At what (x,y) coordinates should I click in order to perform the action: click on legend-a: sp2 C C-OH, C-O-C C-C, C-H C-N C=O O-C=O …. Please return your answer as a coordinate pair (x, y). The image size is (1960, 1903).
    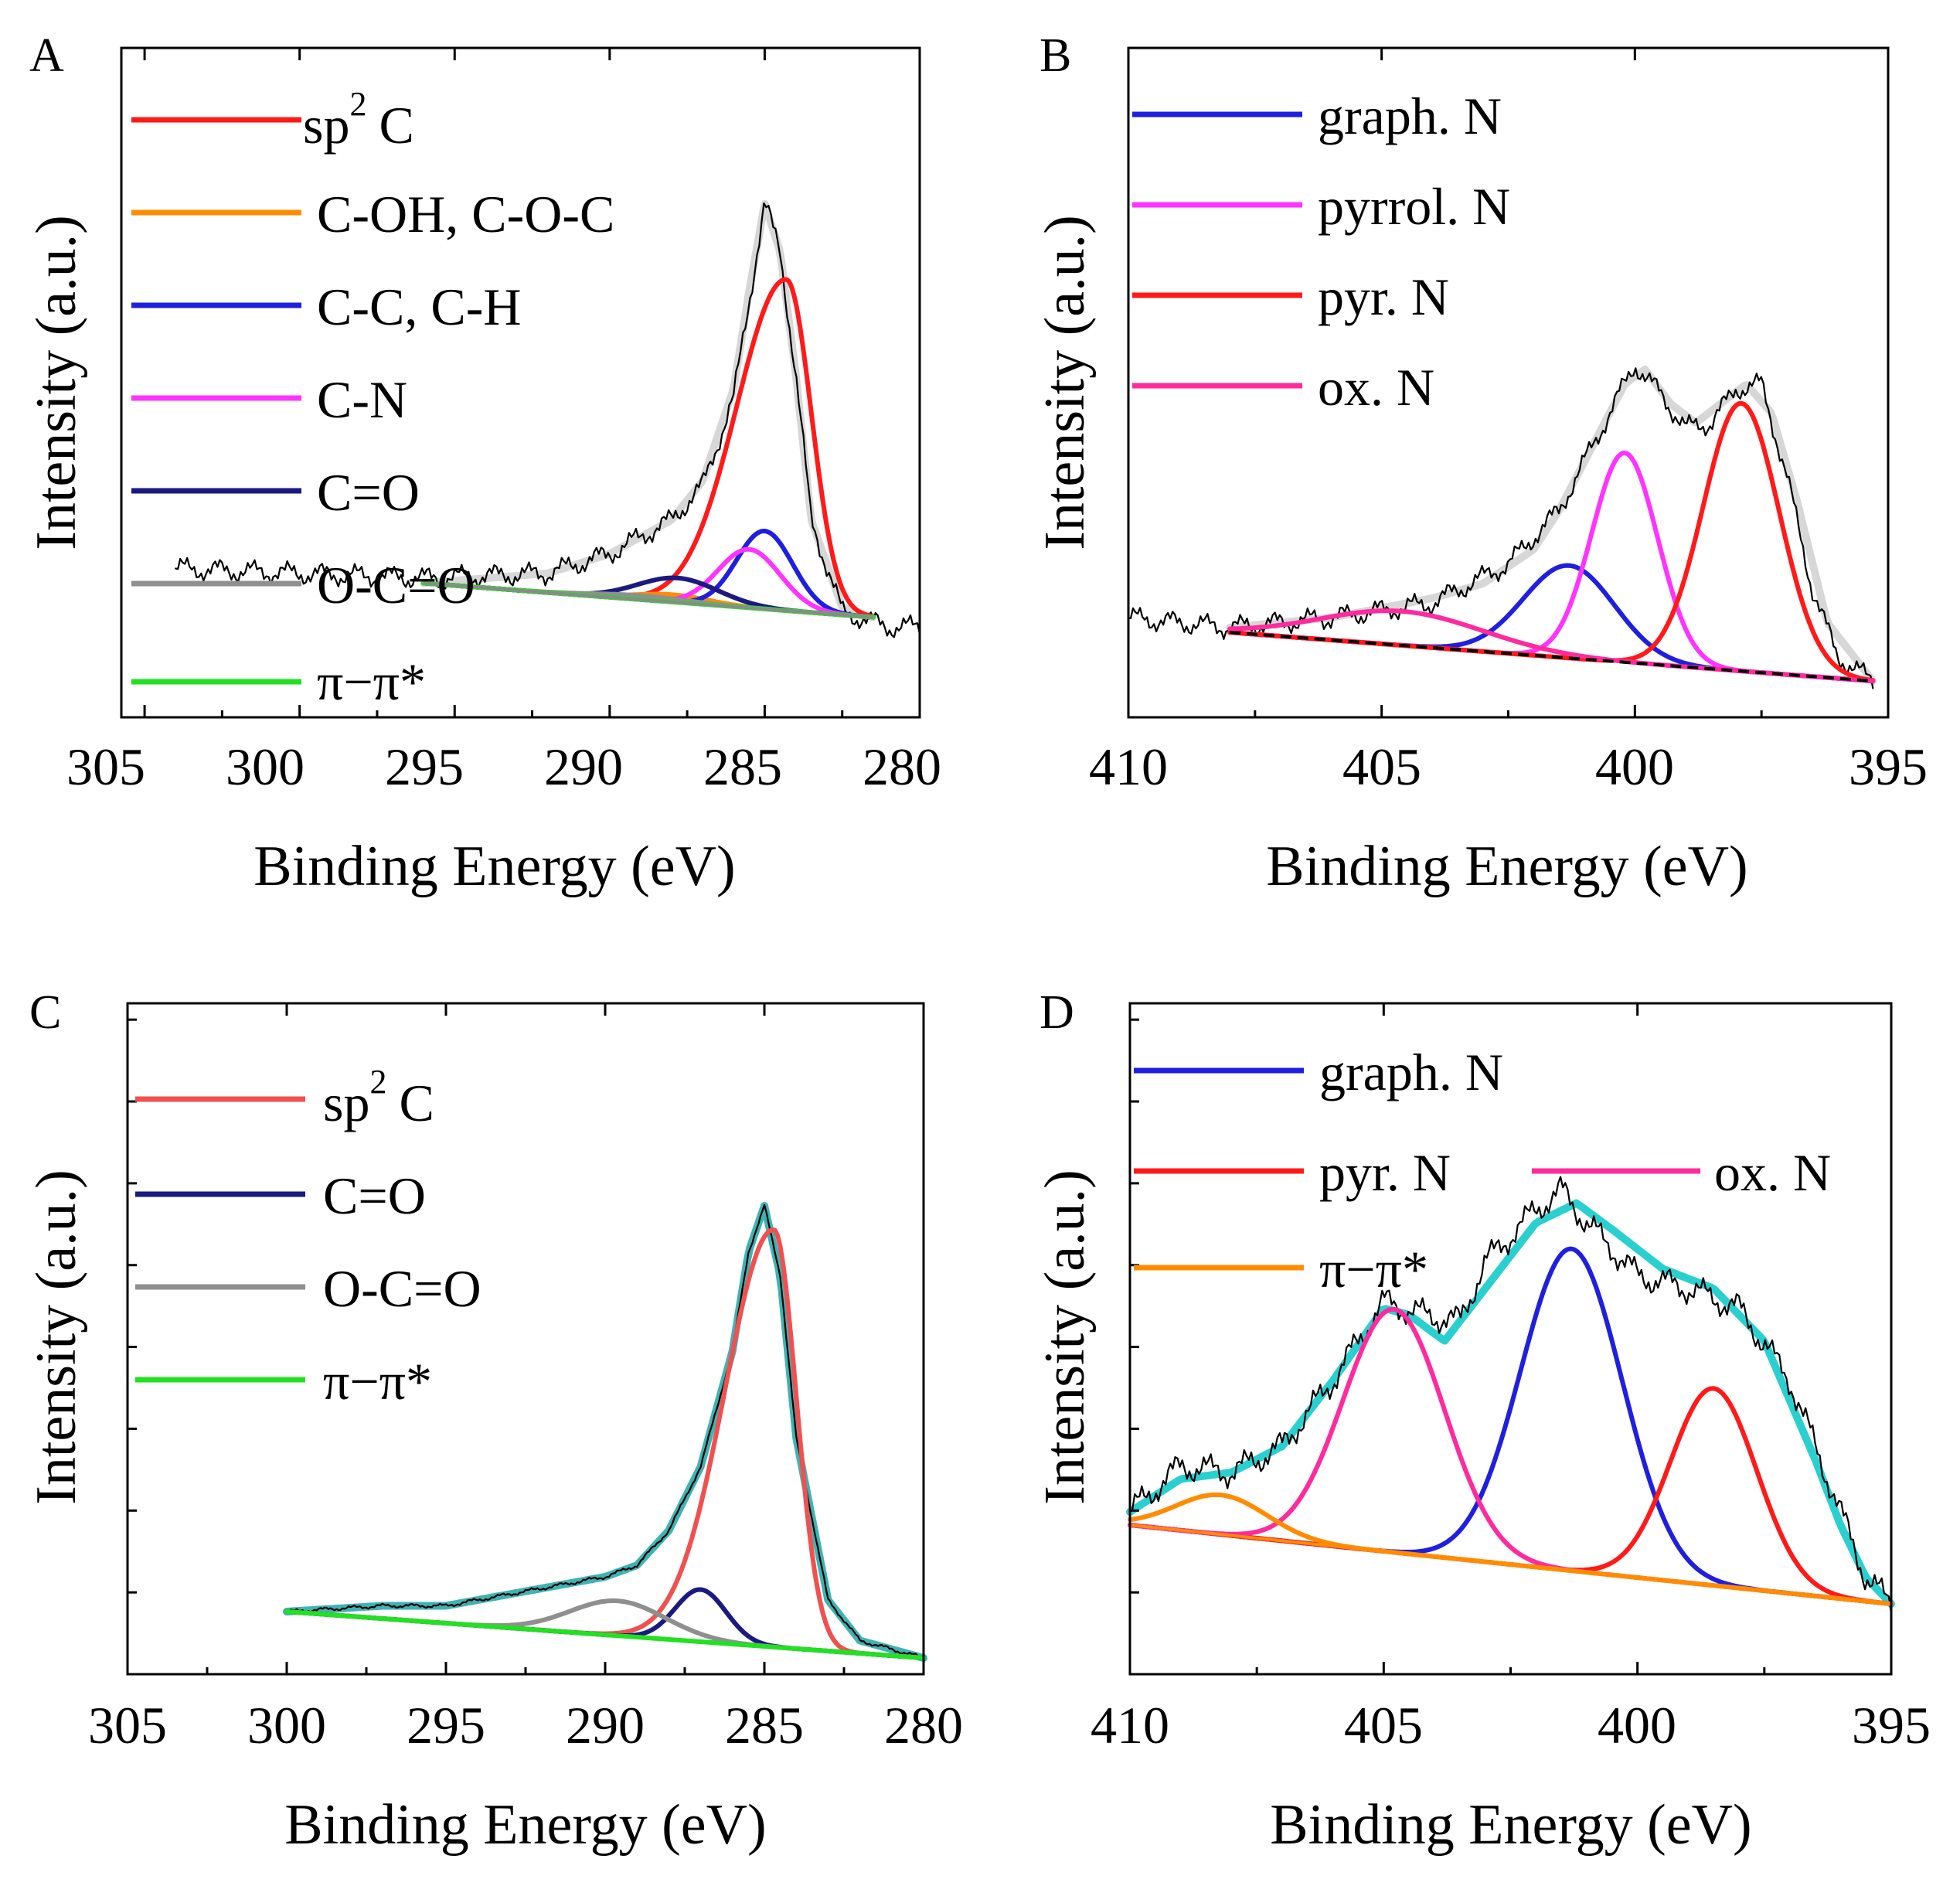
    Looking at the image, I should click on (372, 398).